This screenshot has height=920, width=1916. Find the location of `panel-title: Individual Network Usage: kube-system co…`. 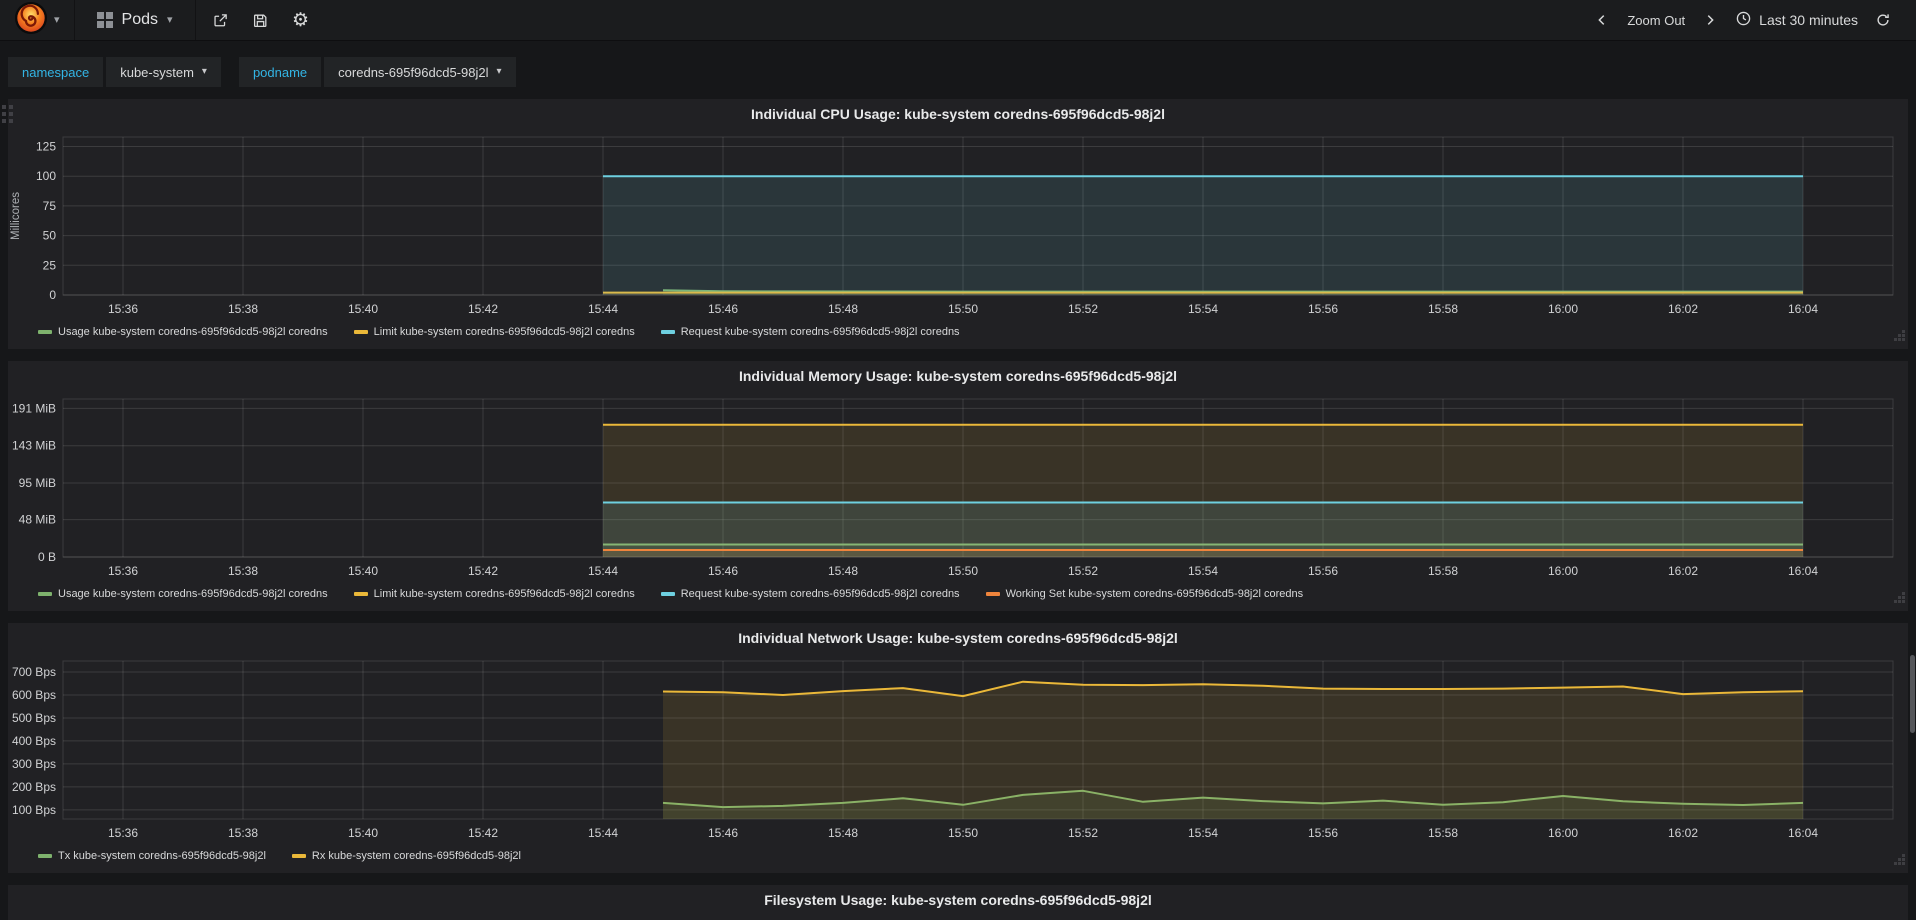

panel-title: Individual Network Usage: kube-system co… is located at coordinates (958, 638).